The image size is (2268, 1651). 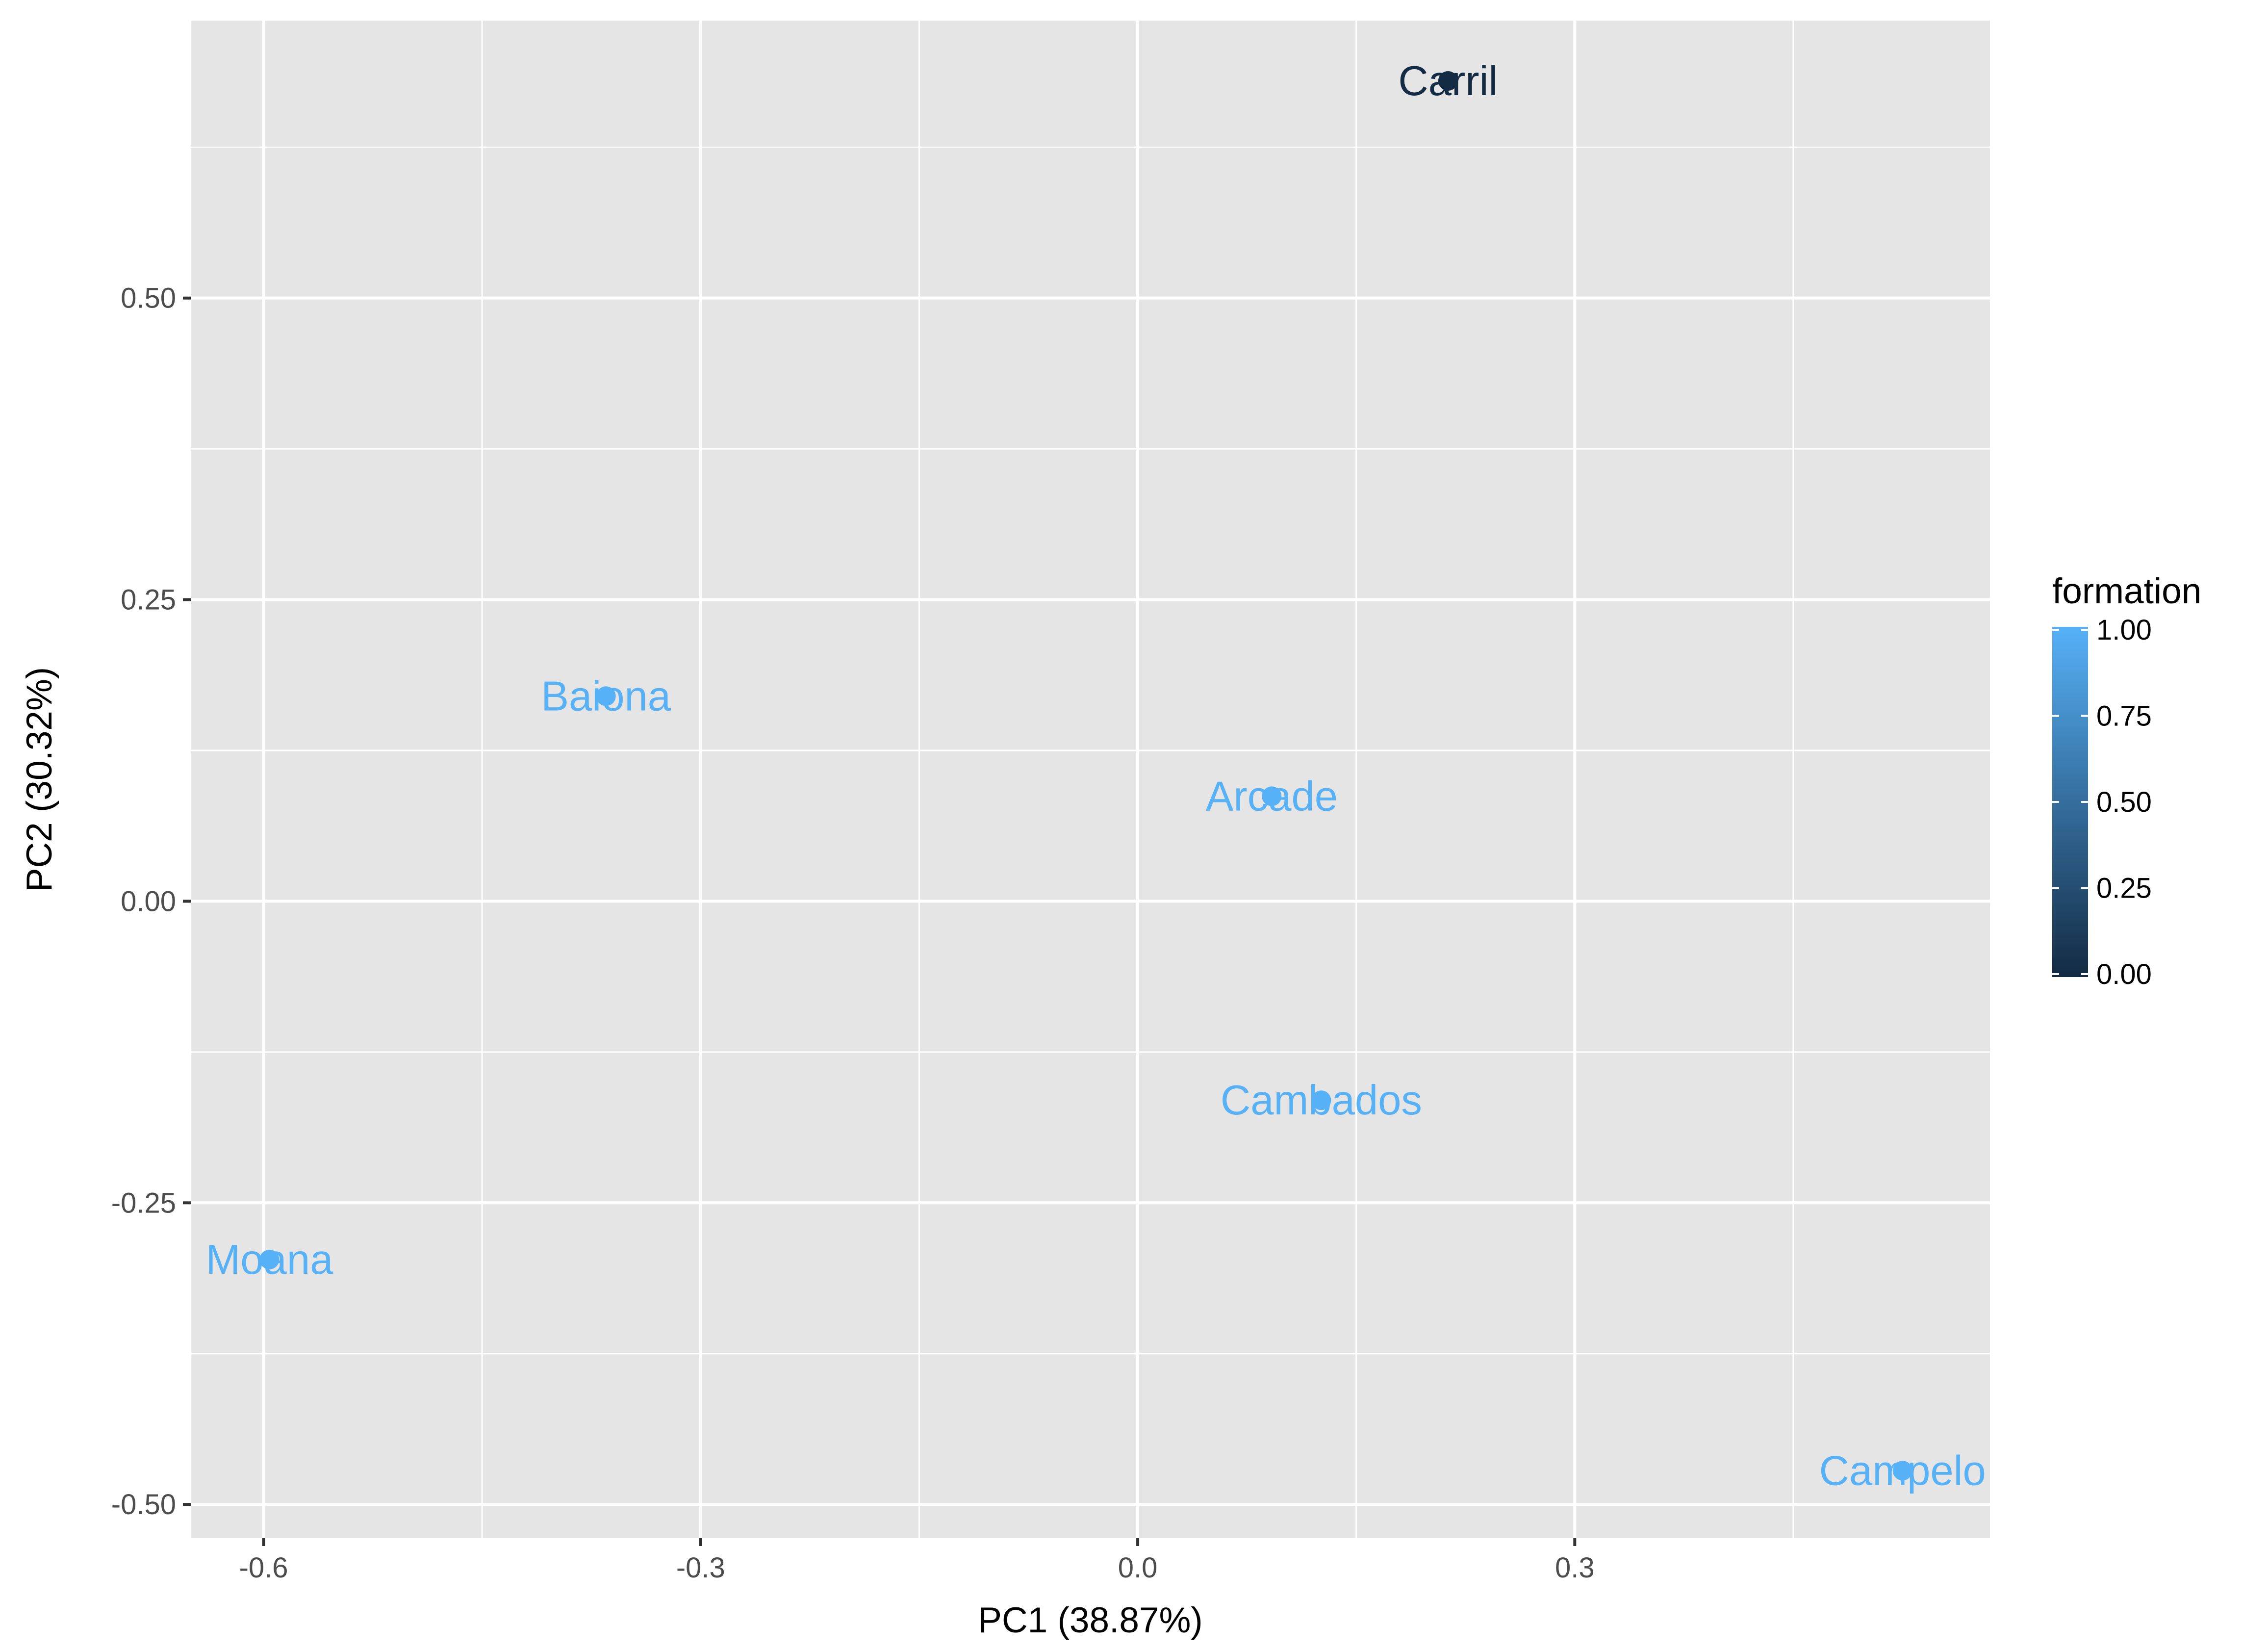 I want to click on point-carril, so click(x=1448, y=81).